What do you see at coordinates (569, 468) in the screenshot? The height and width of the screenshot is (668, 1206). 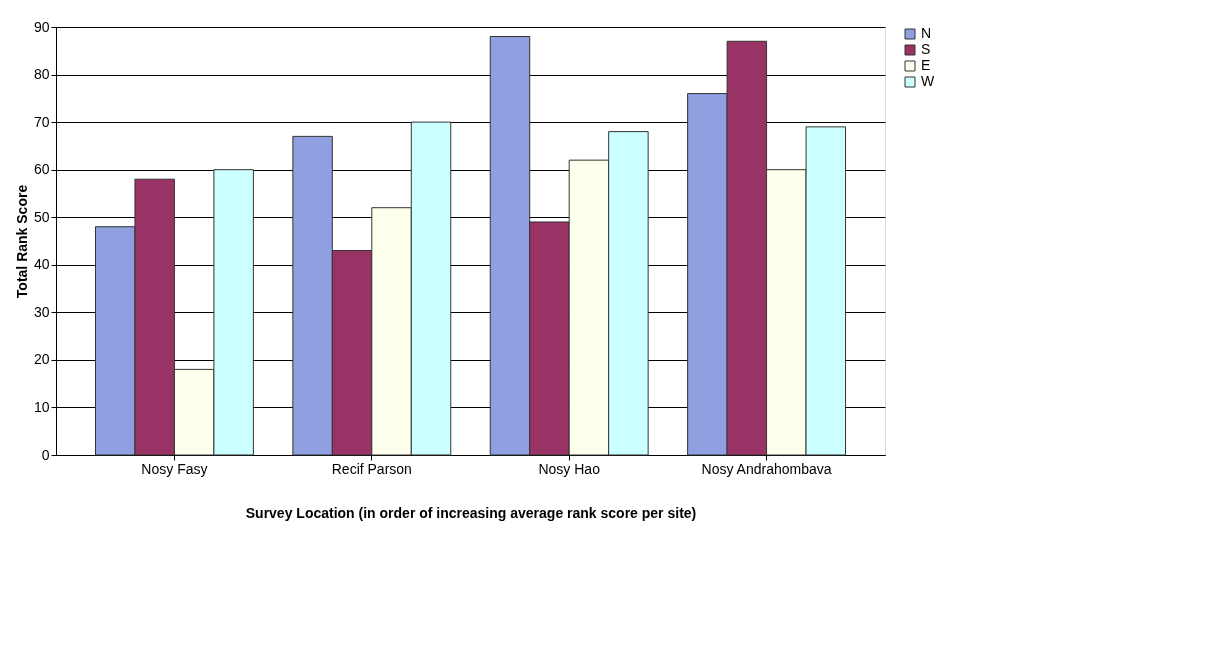 I see `x-tick-label: Nosy Hao` at bounding box center [569, 468].